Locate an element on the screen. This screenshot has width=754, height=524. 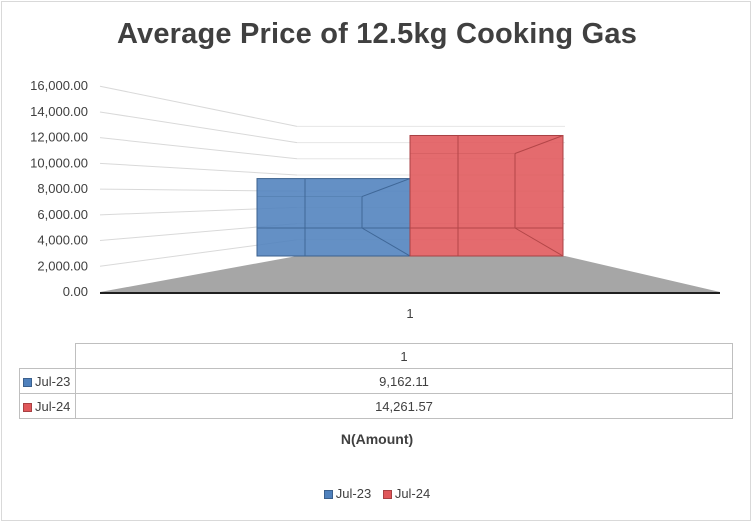
y-tick-label: 8,000.00 is located at coordinates (62, 188).